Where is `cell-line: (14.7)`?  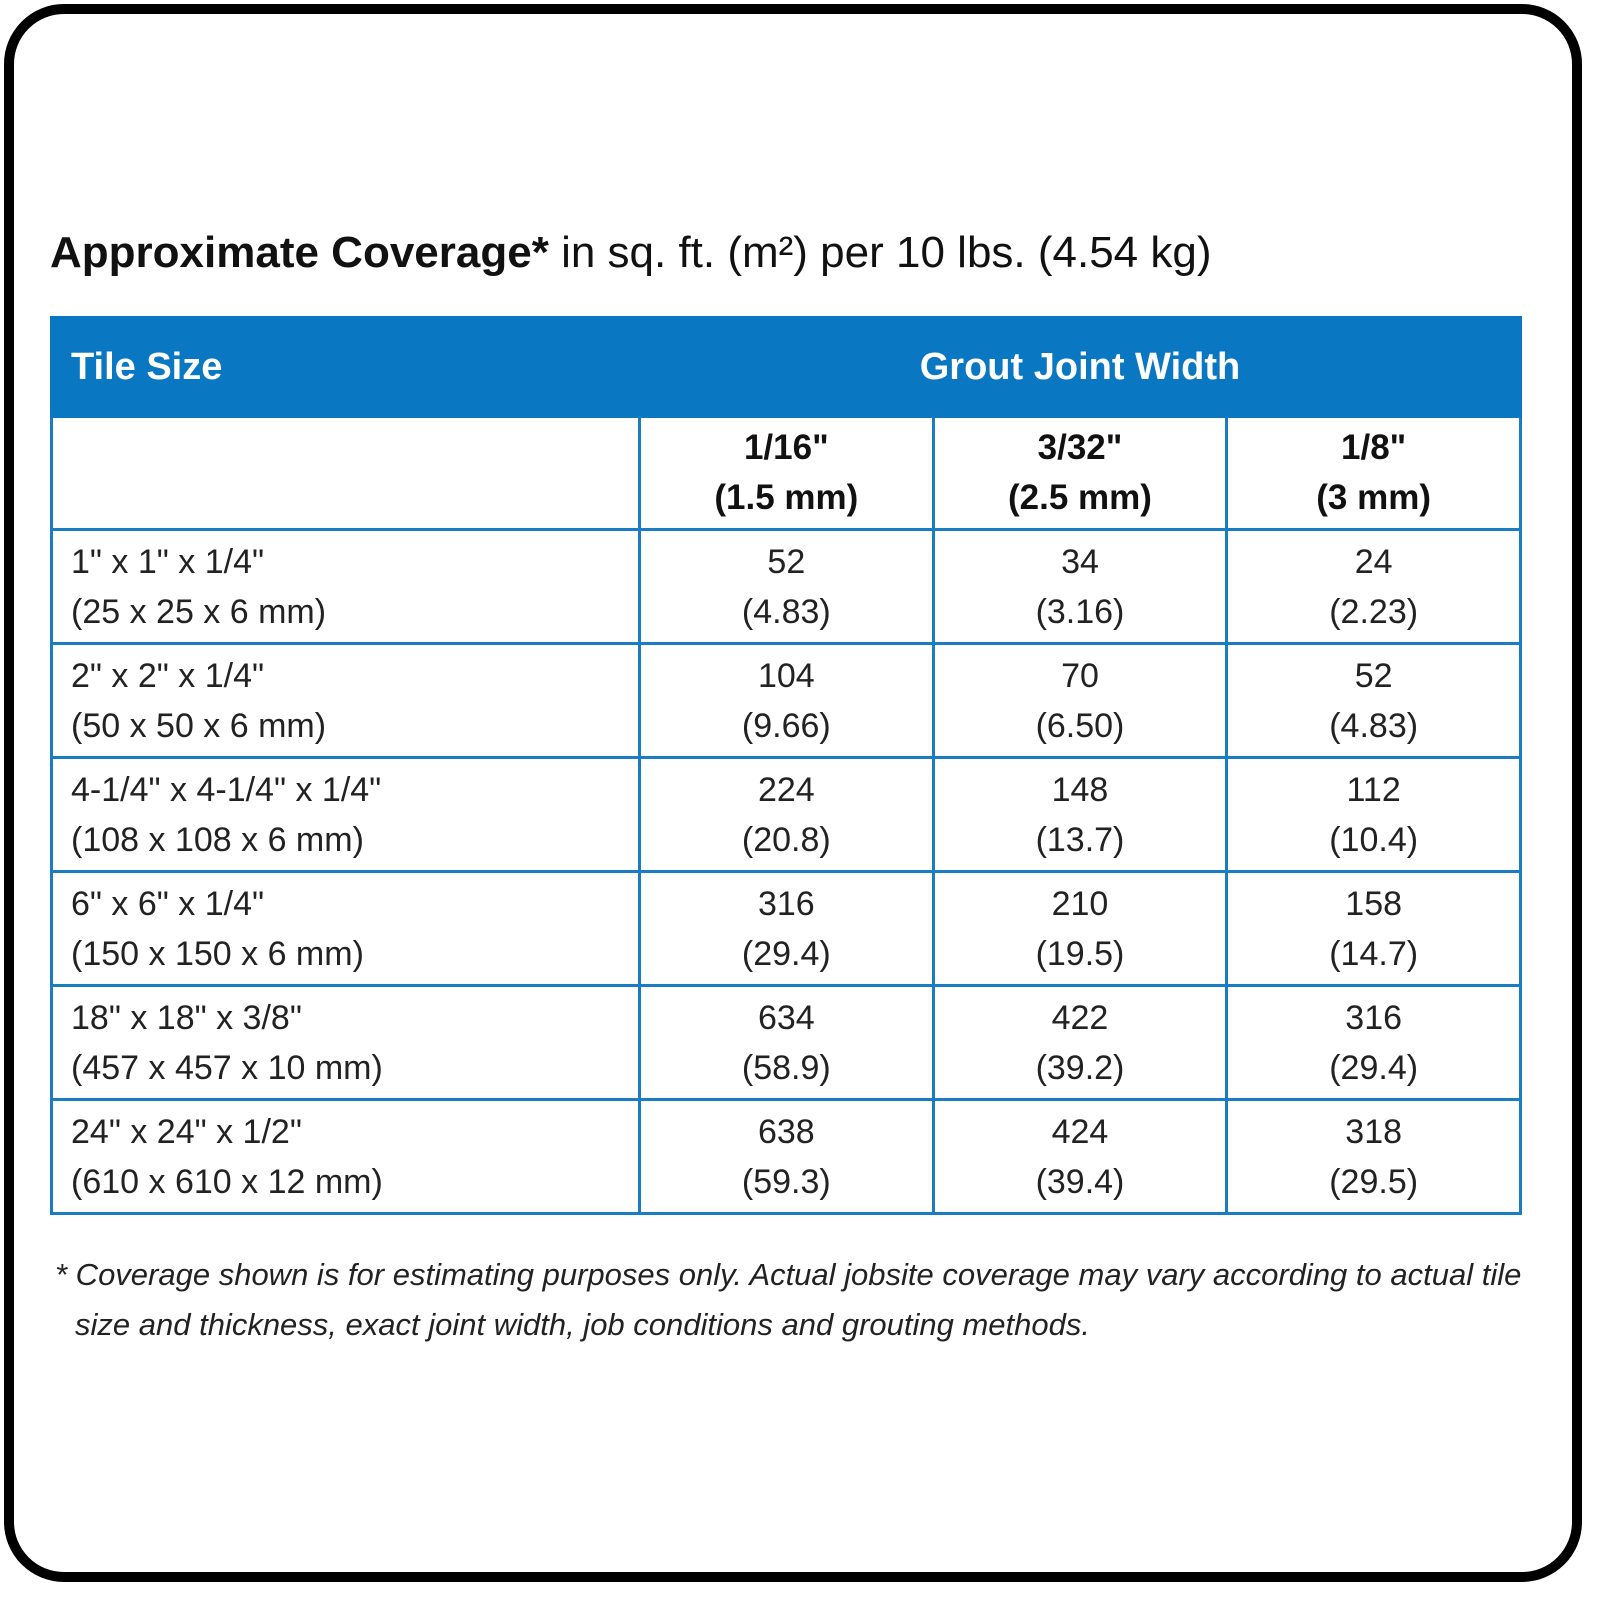
cell-line: (14.7) is located at coordinates (1374, 953).